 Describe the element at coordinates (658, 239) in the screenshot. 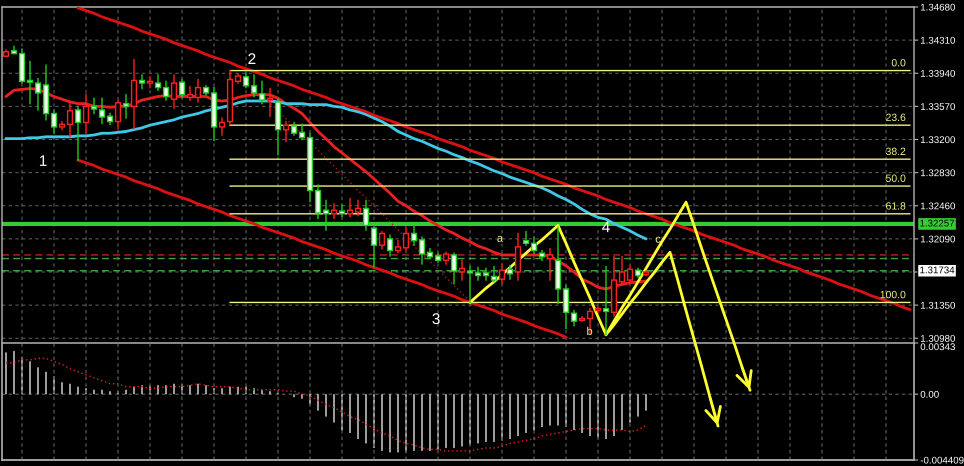

I see `annotation: c` at that location.